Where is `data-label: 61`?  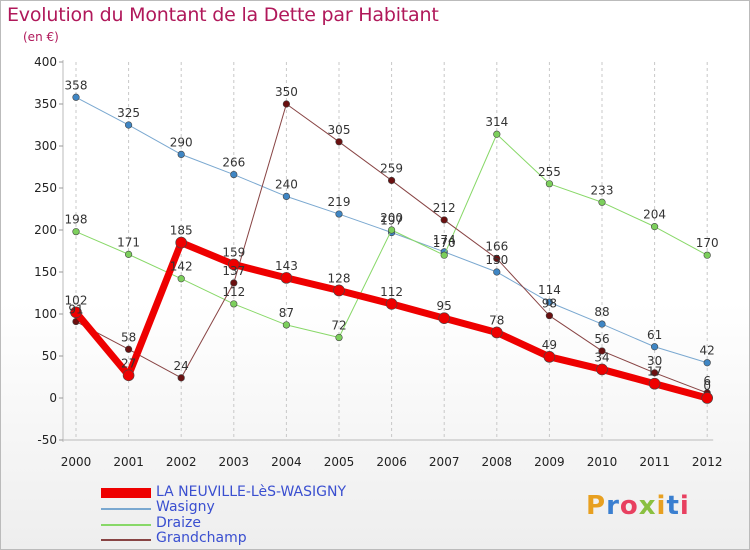 data-label: 61 is located at coordinates (654, 335).